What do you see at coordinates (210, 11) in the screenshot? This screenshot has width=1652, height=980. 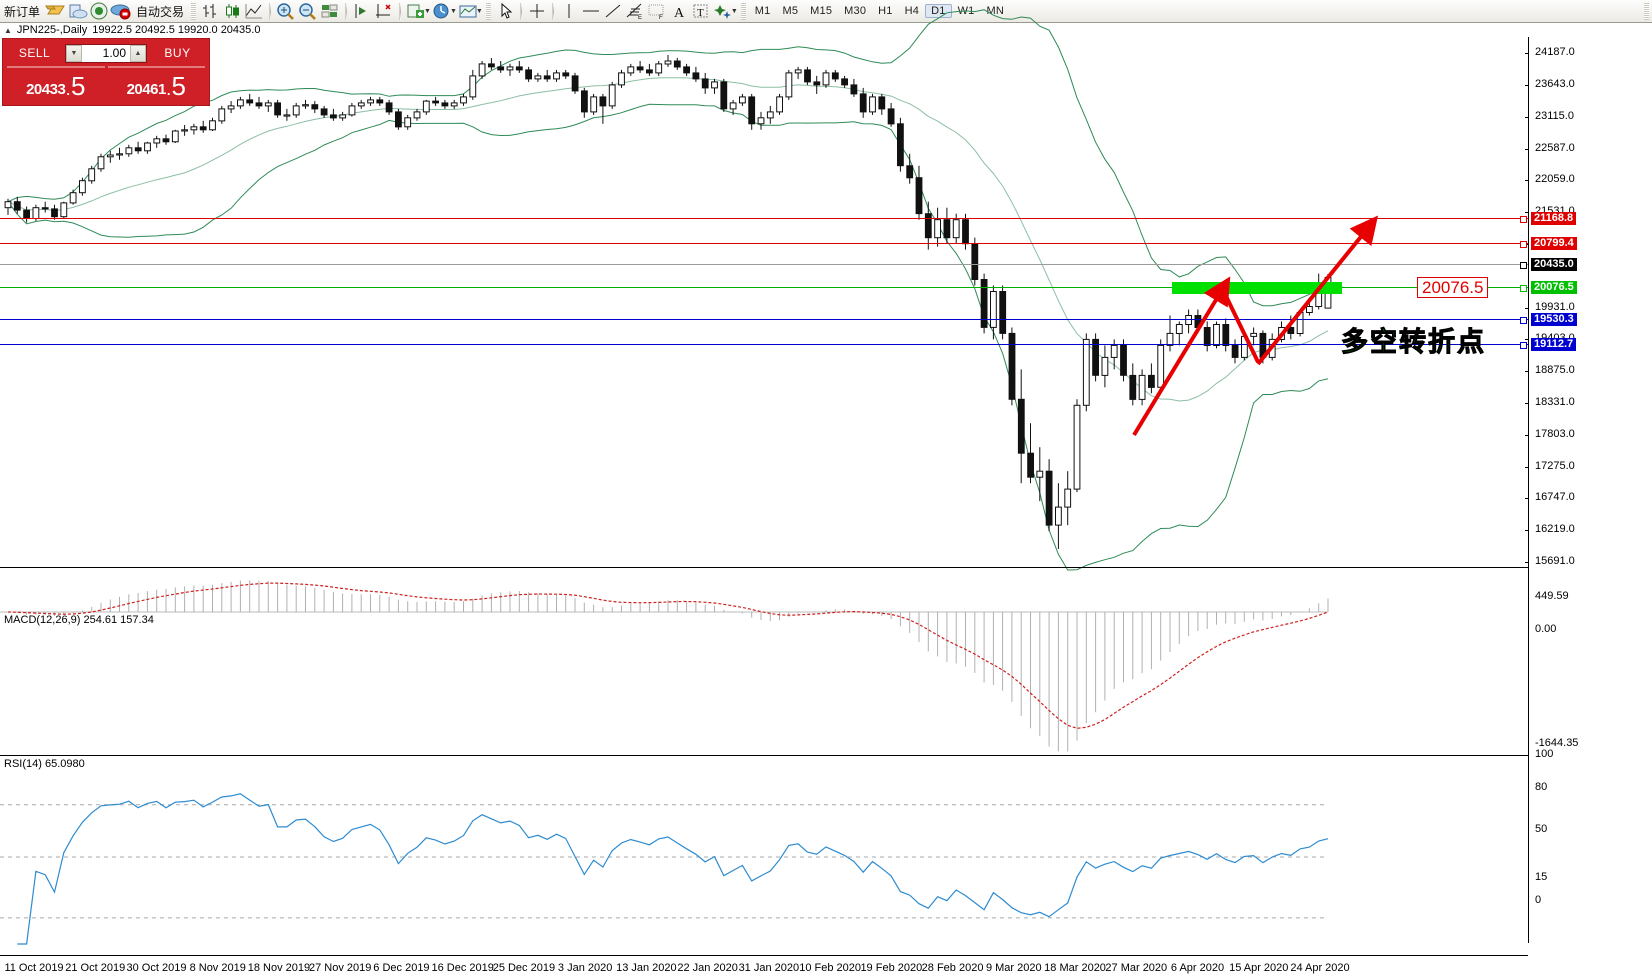 I see `bar-chart-icon` at bounding box center [210, 11].